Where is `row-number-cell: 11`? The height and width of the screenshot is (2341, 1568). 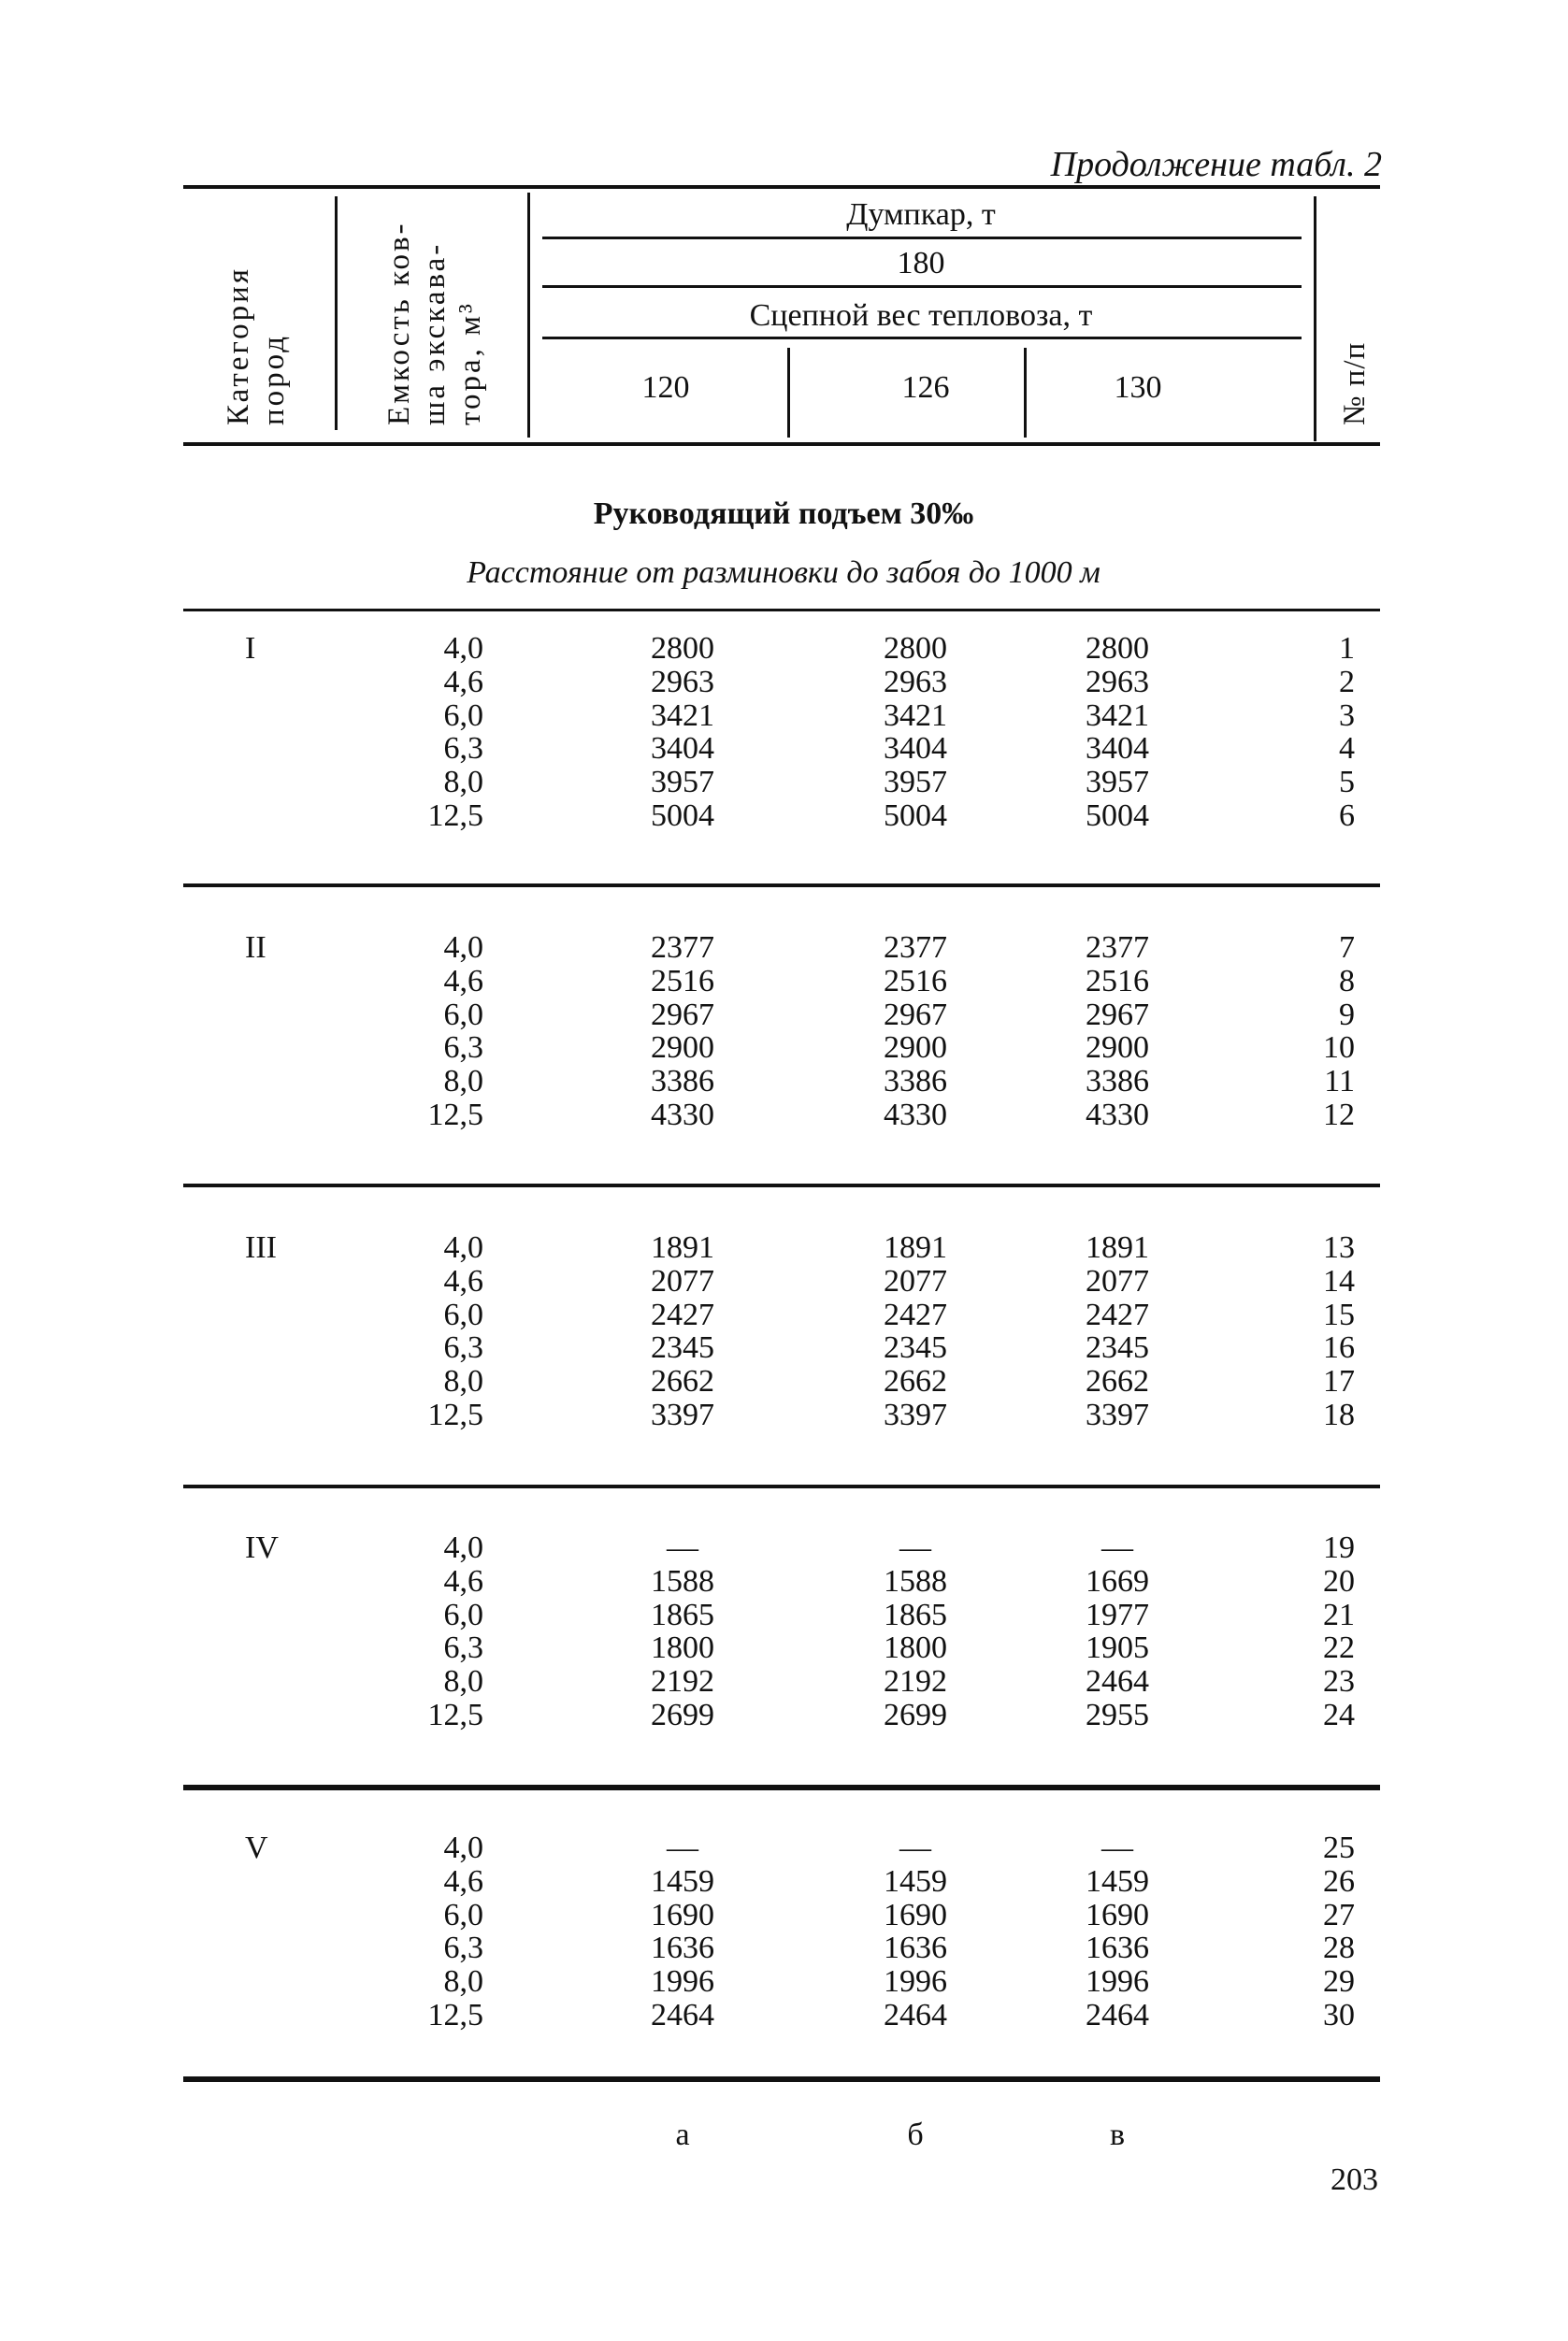
row-number-cell: 11 is located at coordinates (1339, 1081).